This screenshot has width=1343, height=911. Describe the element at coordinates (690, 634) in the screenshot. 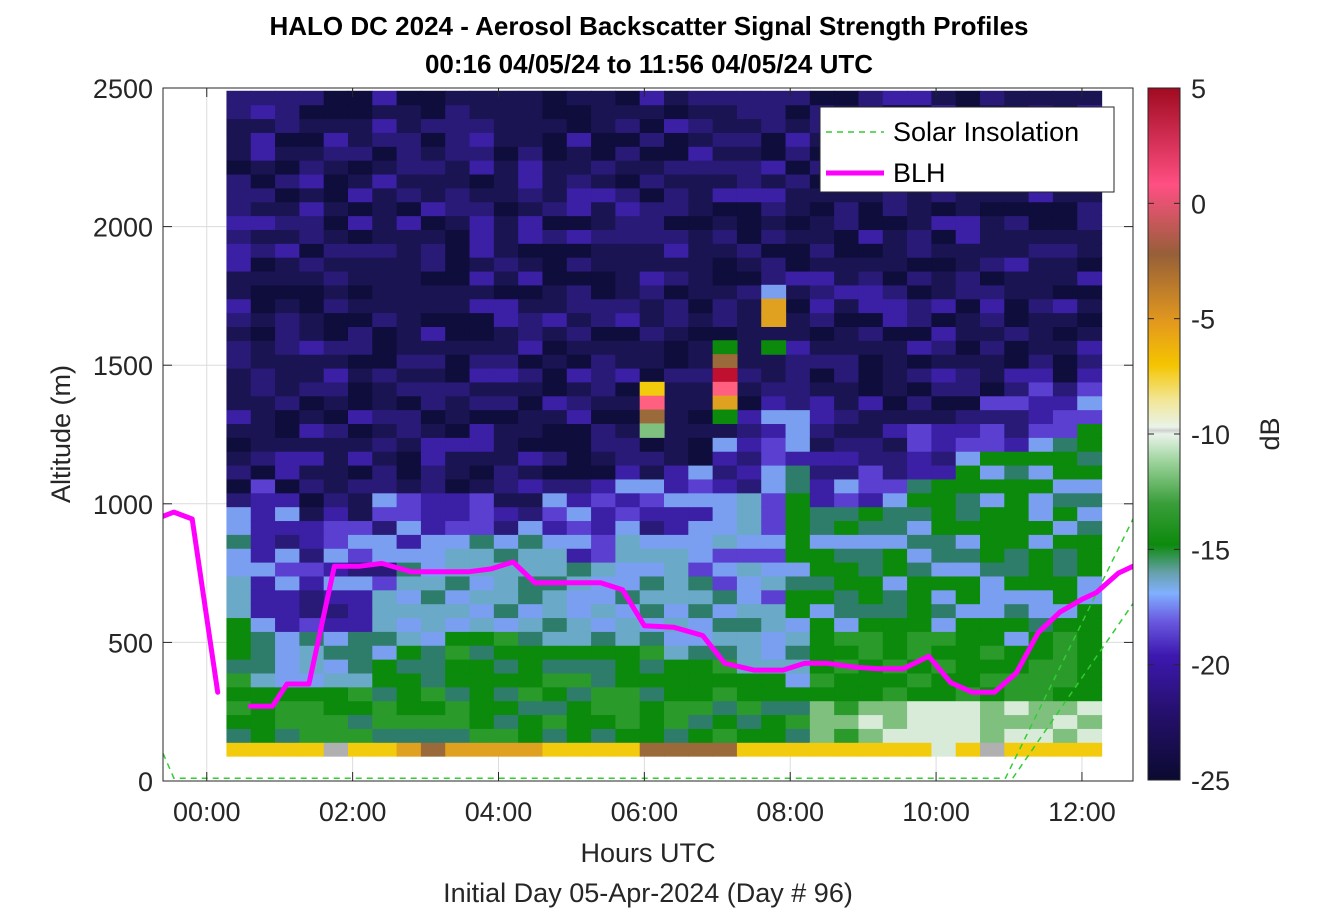

I see `blh-line` at that location.